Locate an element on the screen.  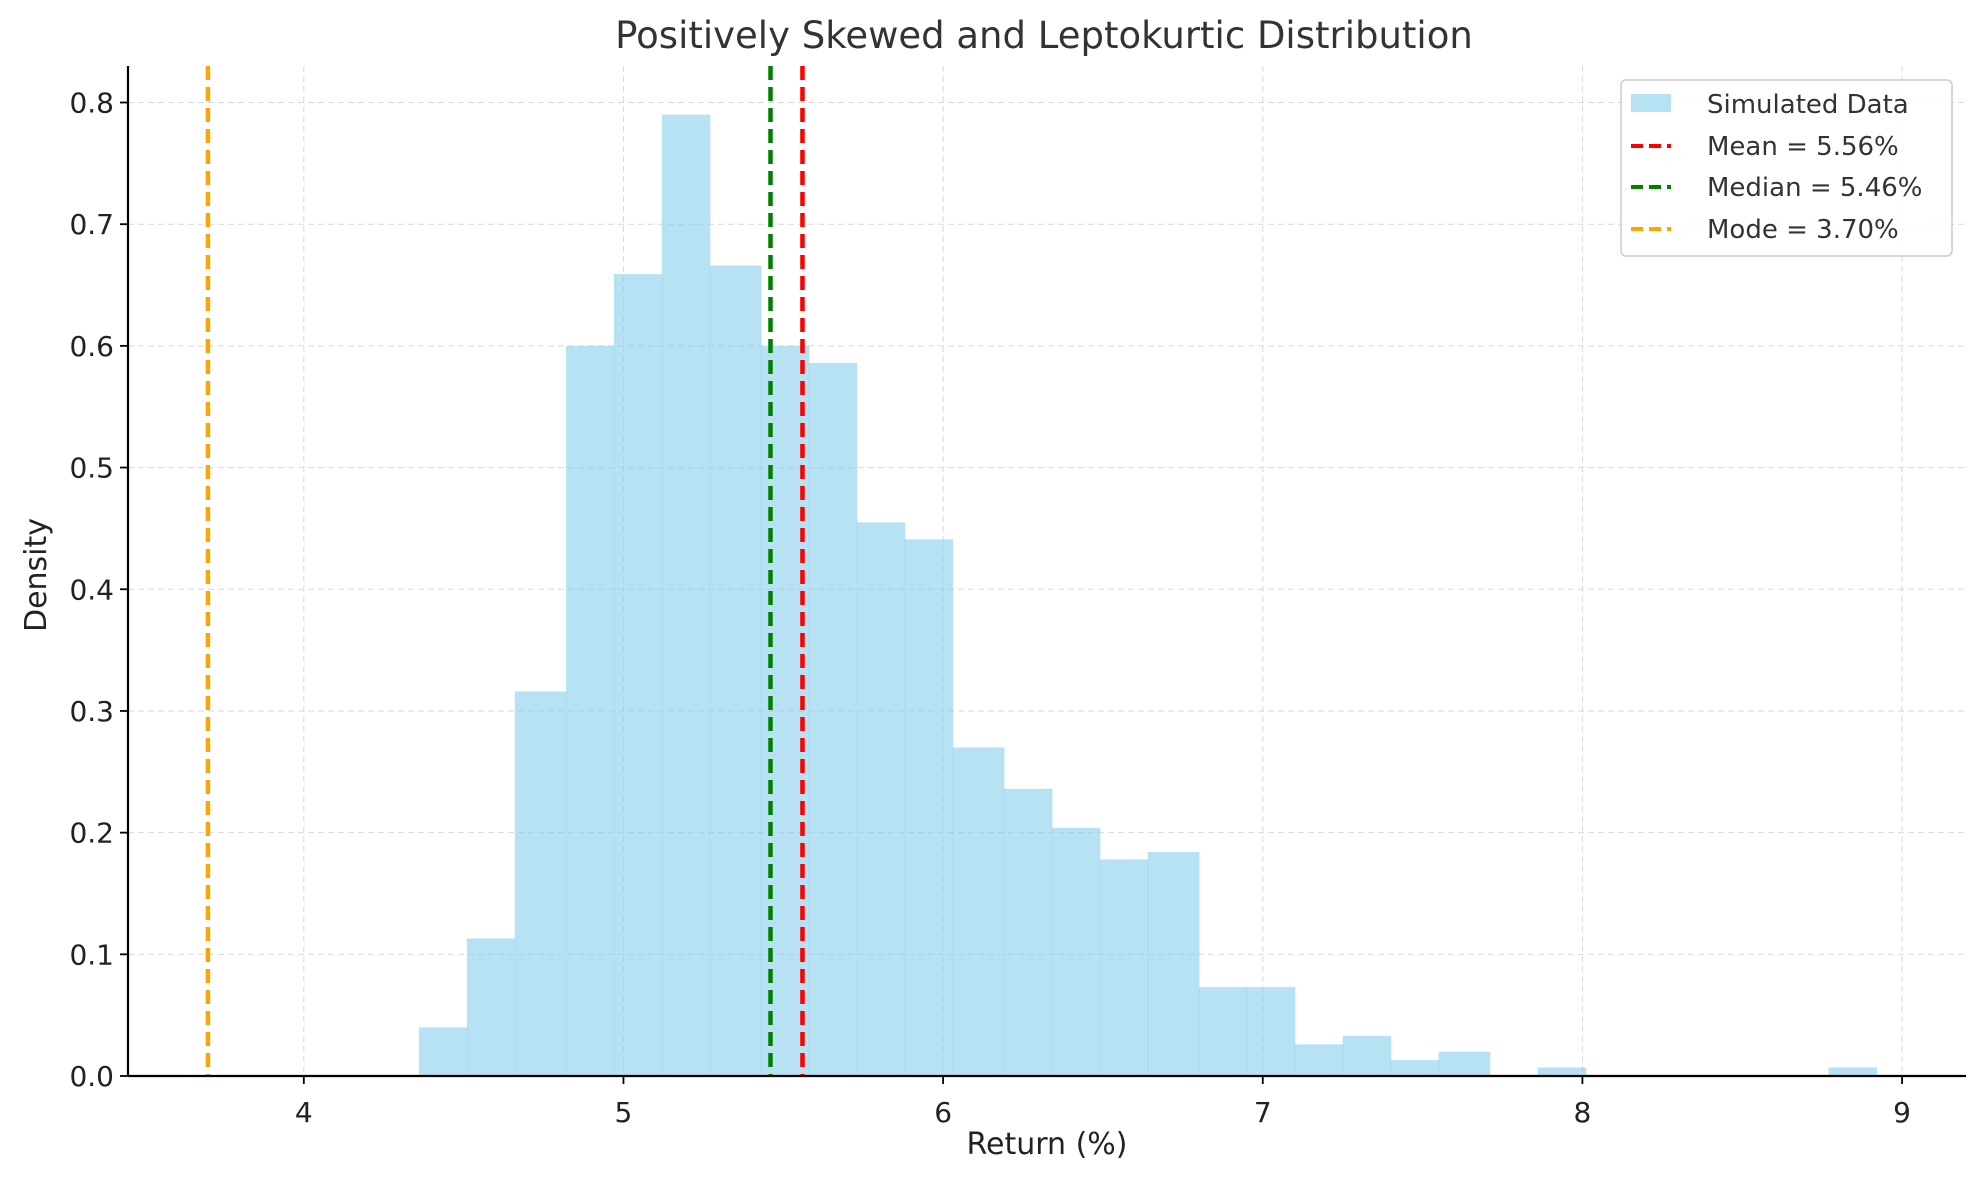
x-tick-label-5: 9 is located at coordinates (1902, 1112).